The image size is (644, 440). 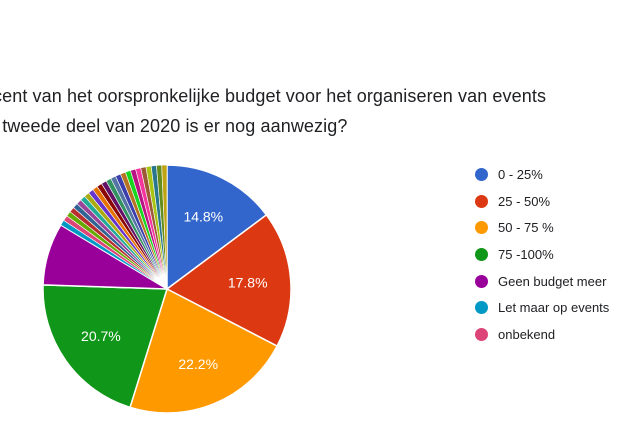 I want to click on legend-item: Geen budget meer, so click(x=559, y=281).